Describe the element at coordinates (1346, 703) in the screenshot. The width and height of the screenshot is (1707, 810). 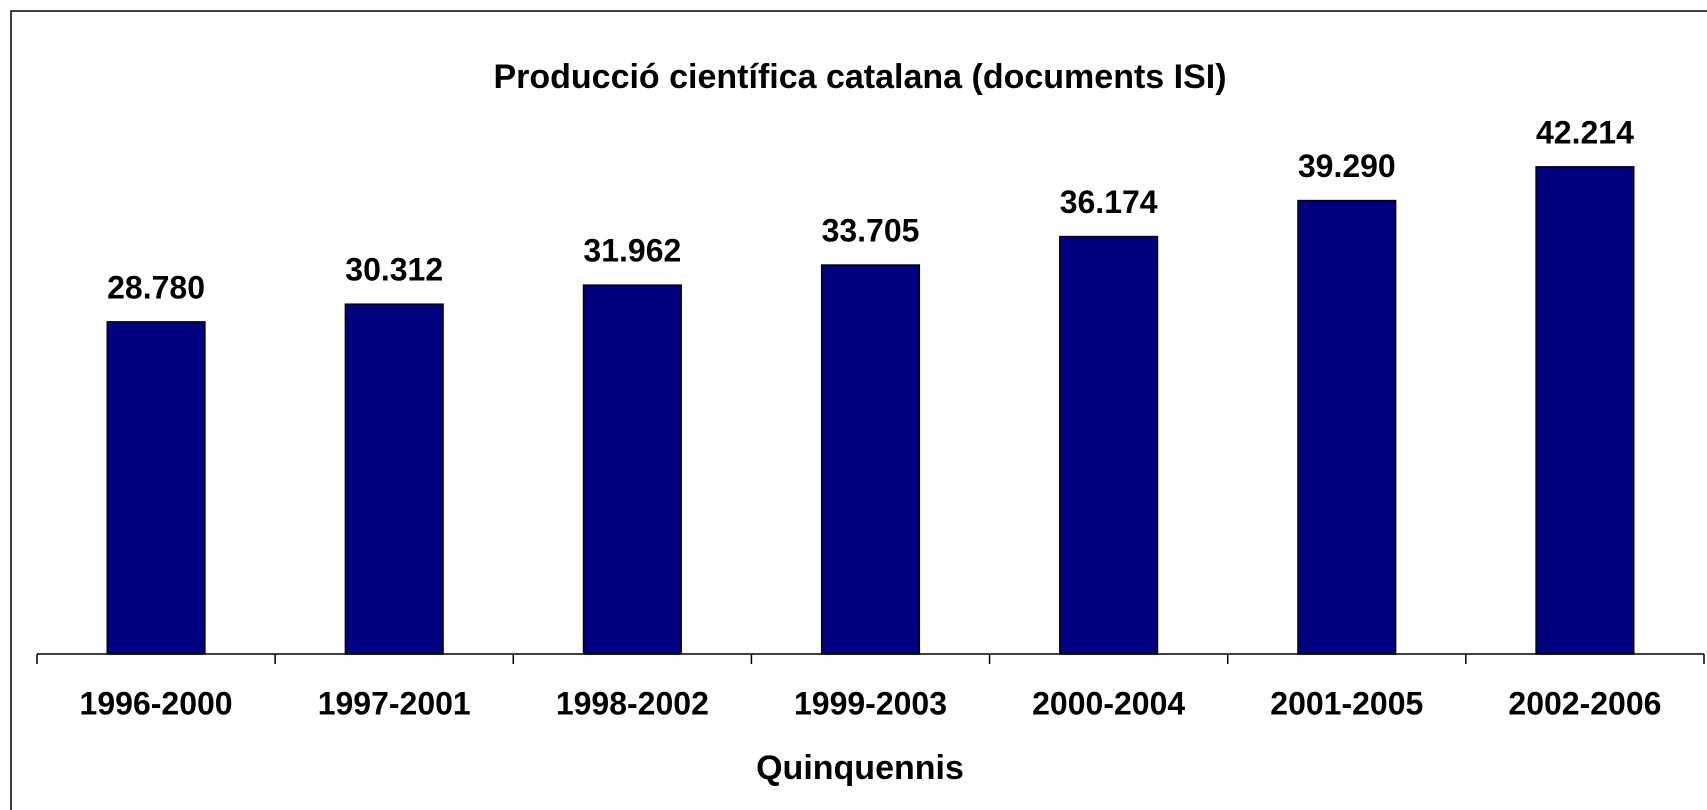
I see `x-tick-label: 2001-2005` at that location.